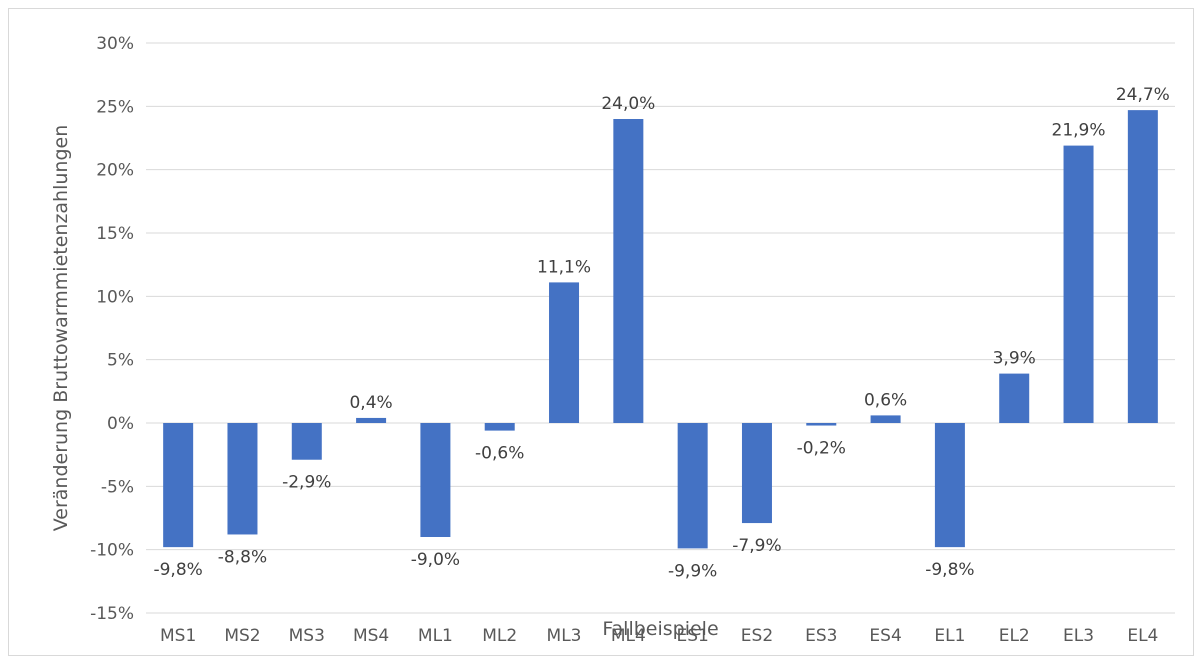 This screenshot has width=1204, height=666. Describe the element at coordinates (178, 485) in the screenshot. I see `bar-ms1` at that location.